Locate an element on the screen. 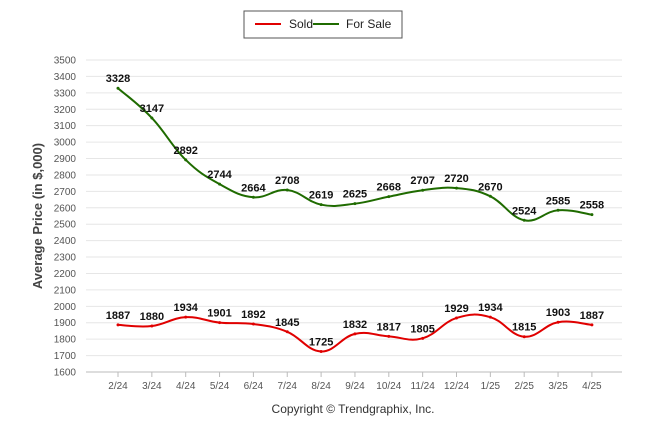 Image resolution: width=646 pixels, height=434 pixels. data-label-sold-12/24: 1929 is located at coordinates (456, 309).